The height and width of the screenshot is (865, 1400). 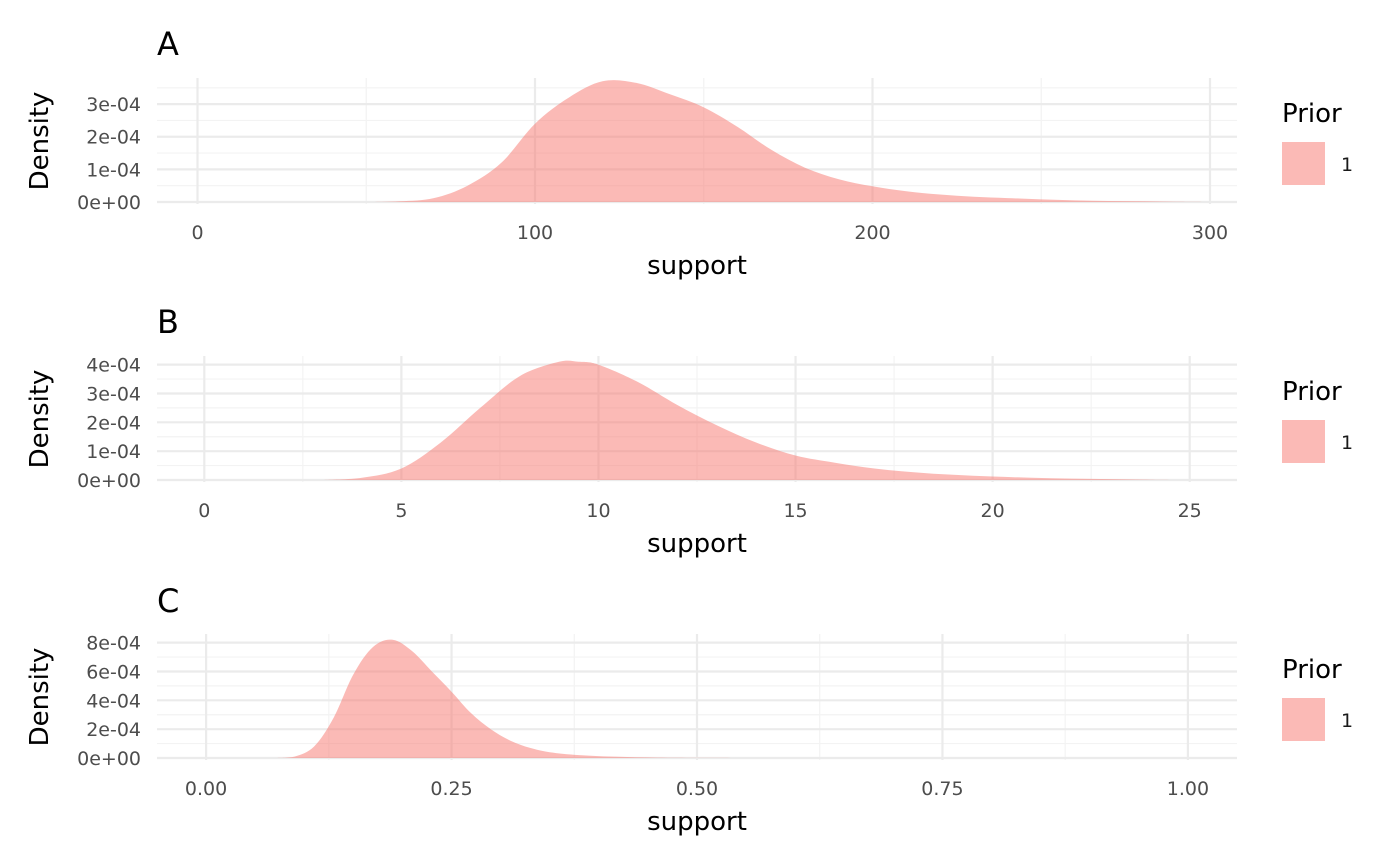 What do you see at coordinates (993, 511) in the screenshot?
I see `x-tick-label: 20` at bounding box center [993, 511].